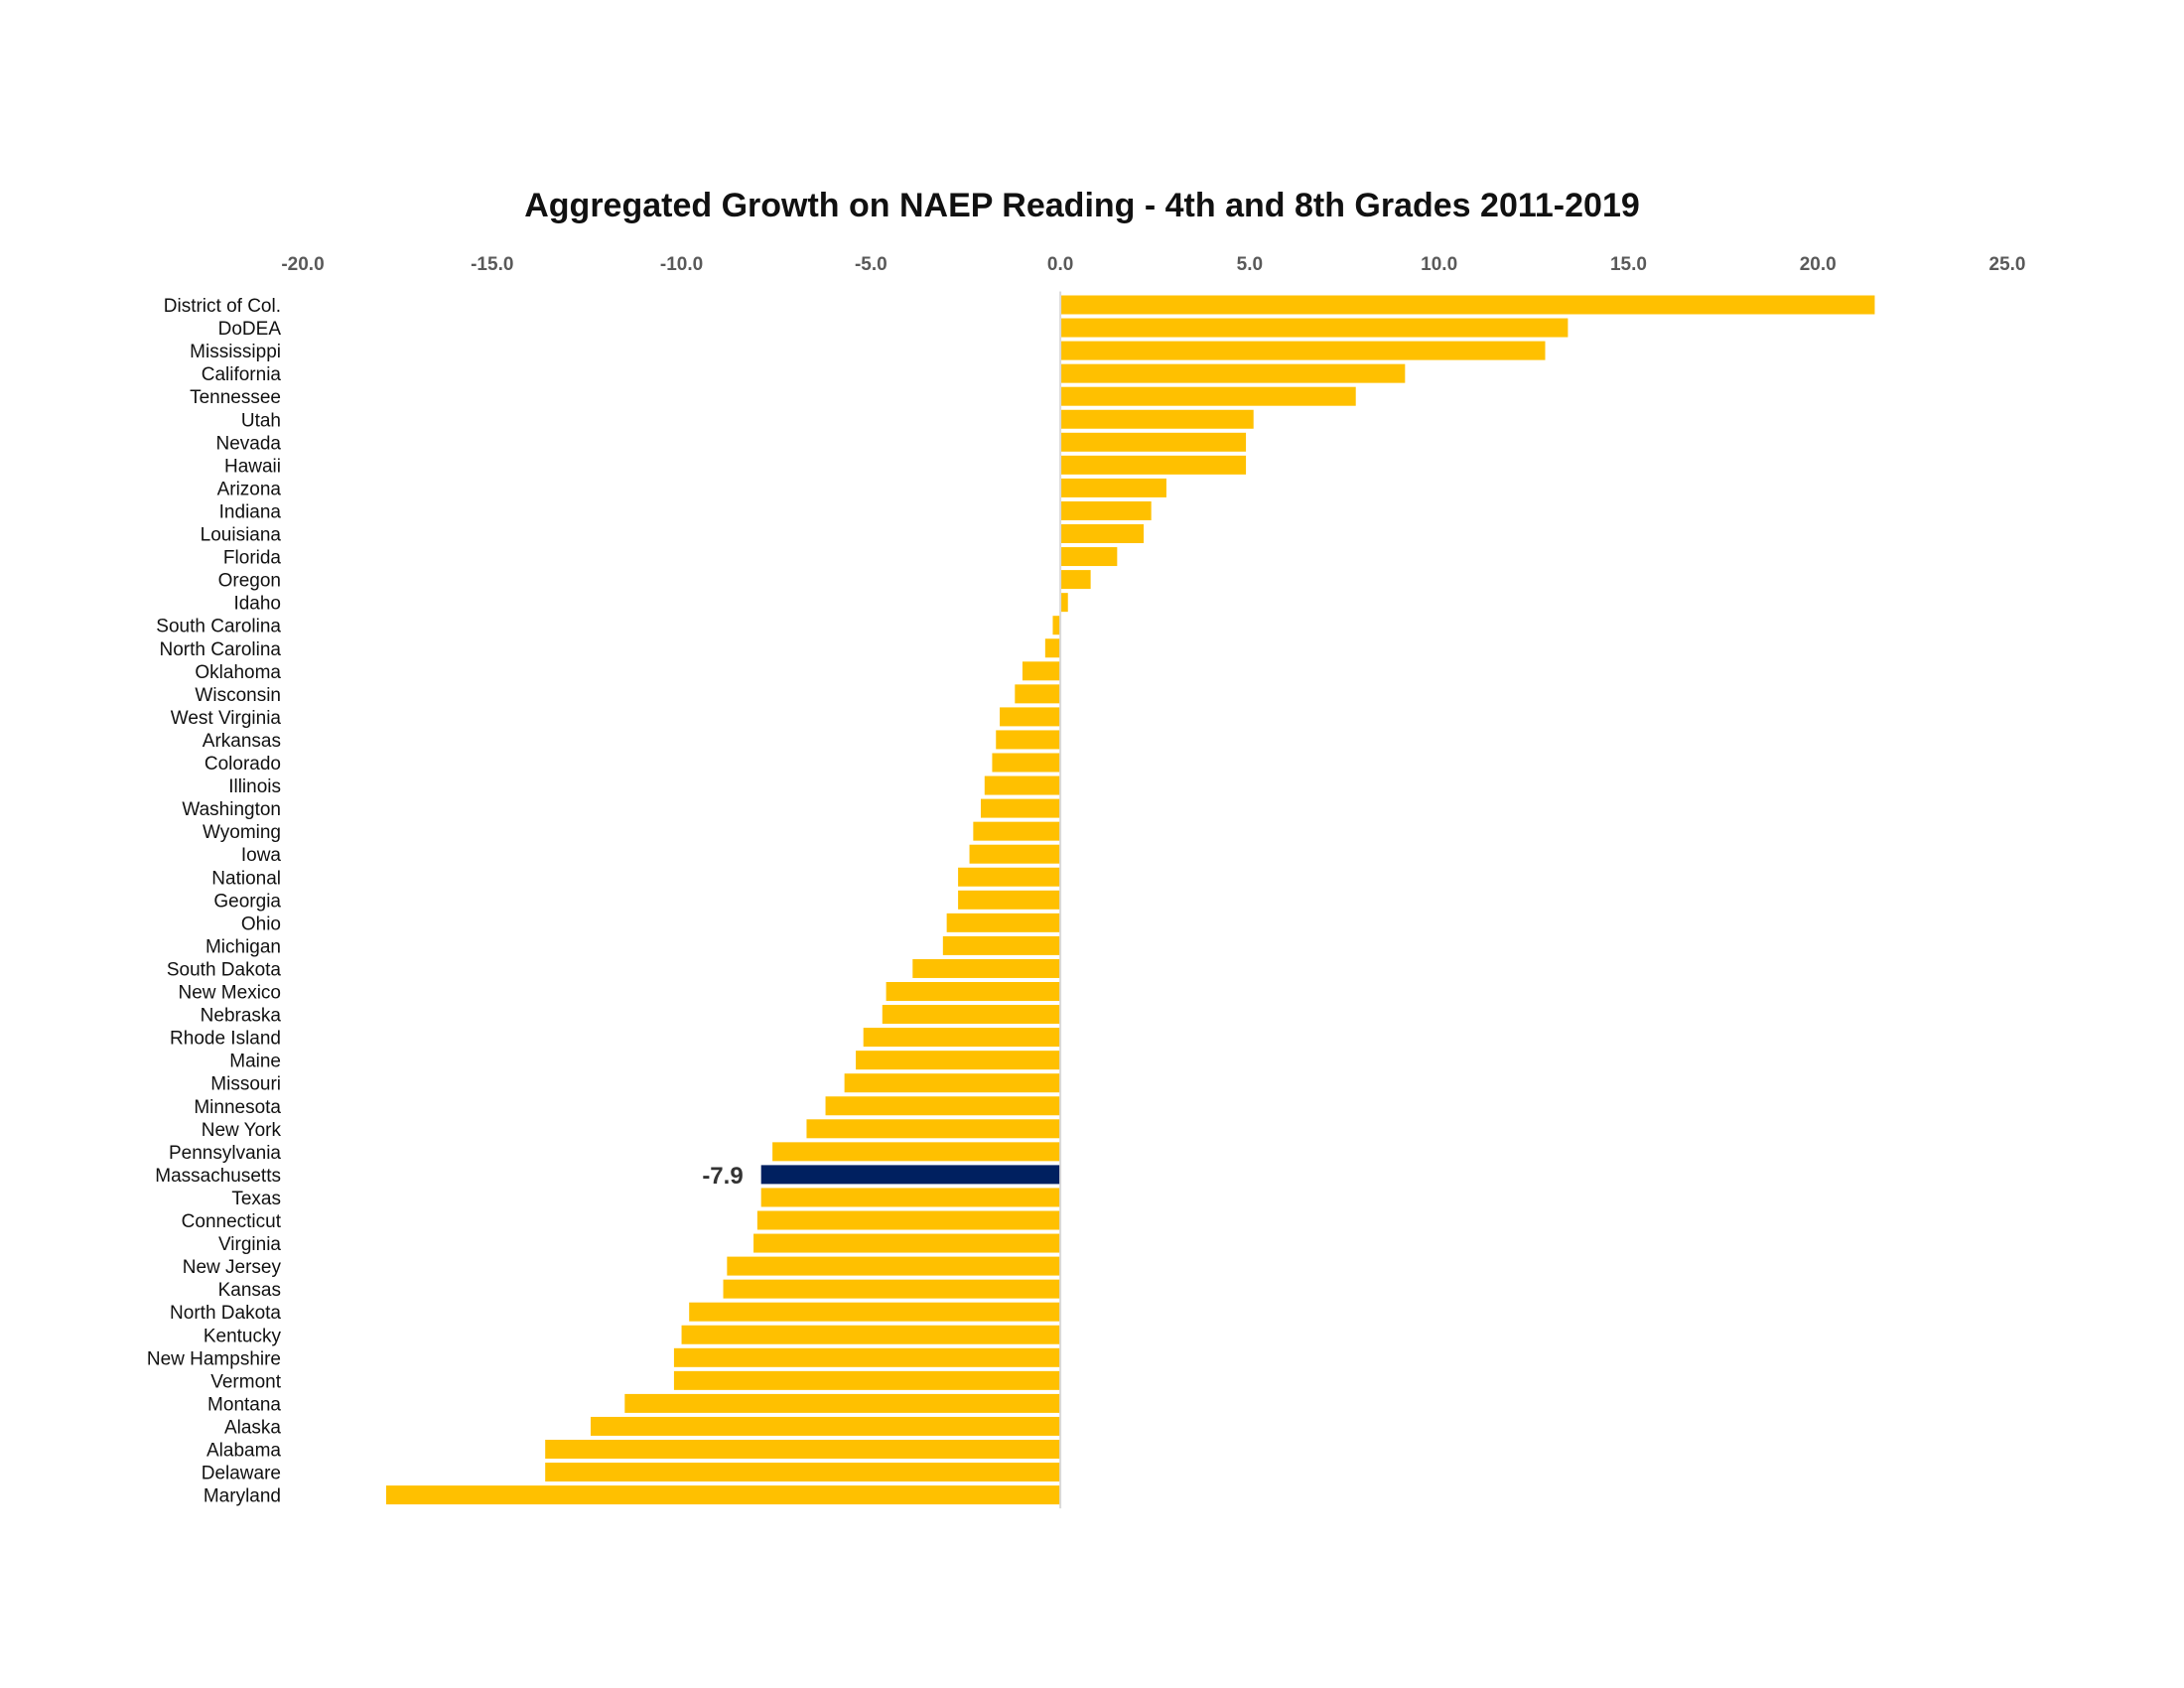  Describe the element at coordinates (221, 649) in the screenshot. I see `category-label: North Carolina` at that location.